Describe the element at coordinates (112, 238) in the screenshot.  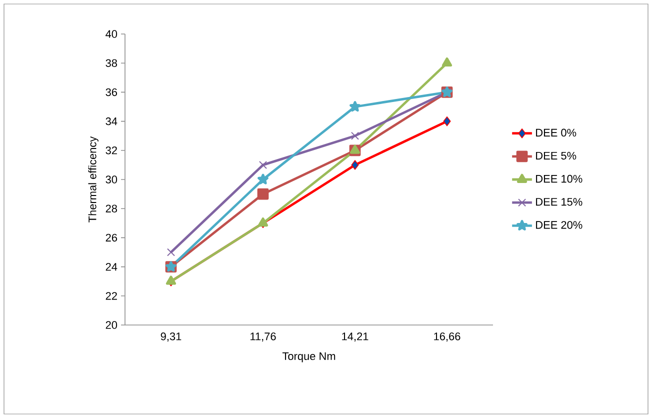
I see `y-tick-label: 26` at that location.